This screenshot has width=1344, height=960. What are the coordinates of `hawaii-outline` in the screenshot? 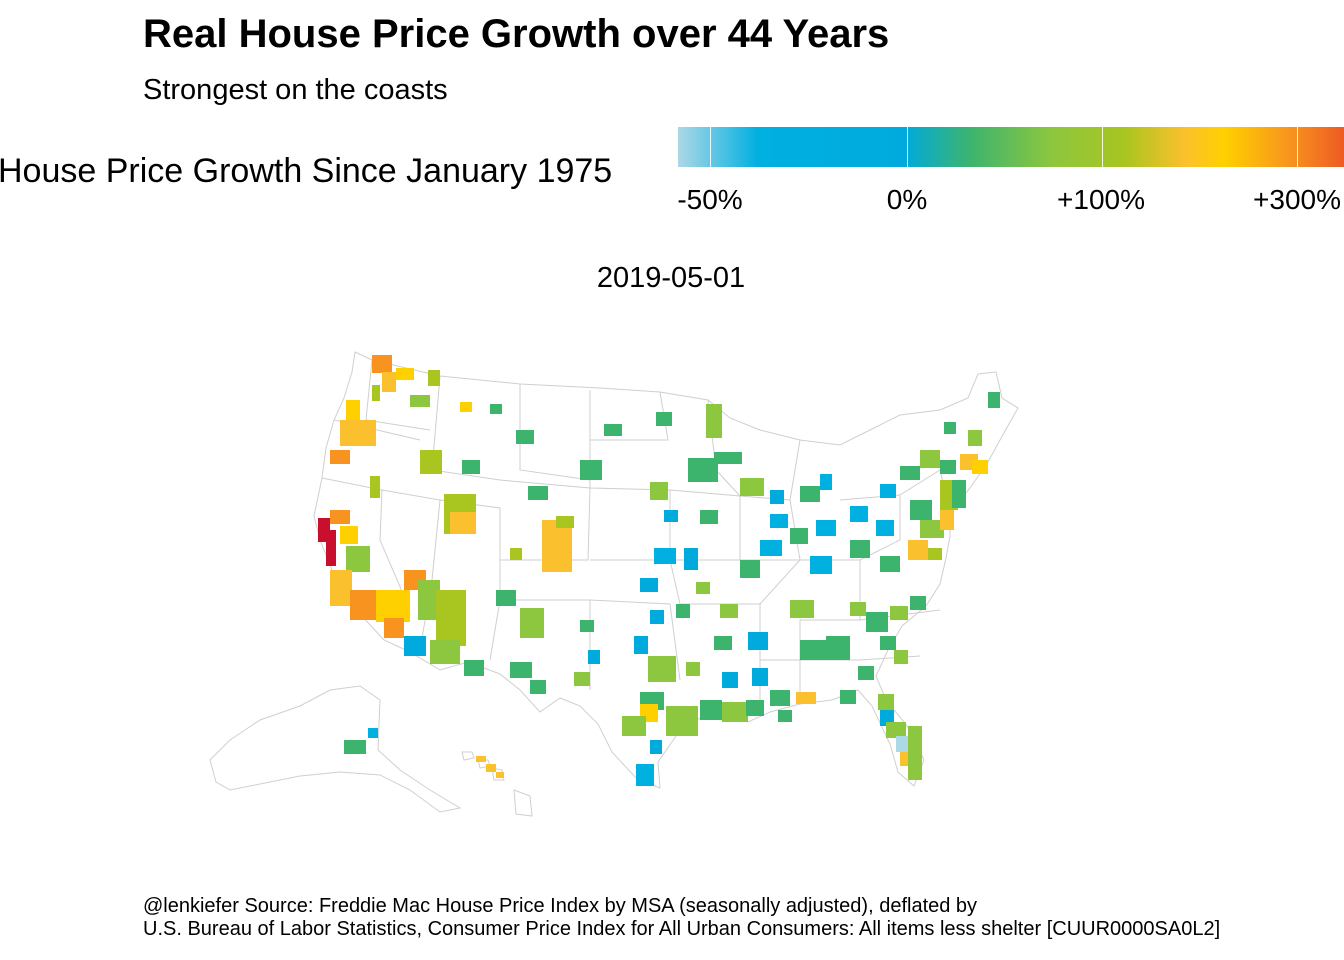 It's located at (497, 784).